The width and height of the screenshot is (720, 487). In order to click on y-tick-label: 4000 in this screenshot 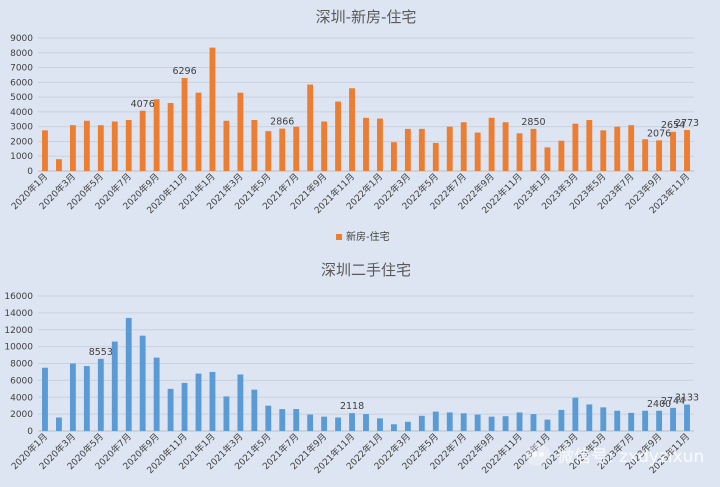, I will do `click(21, 113)`.